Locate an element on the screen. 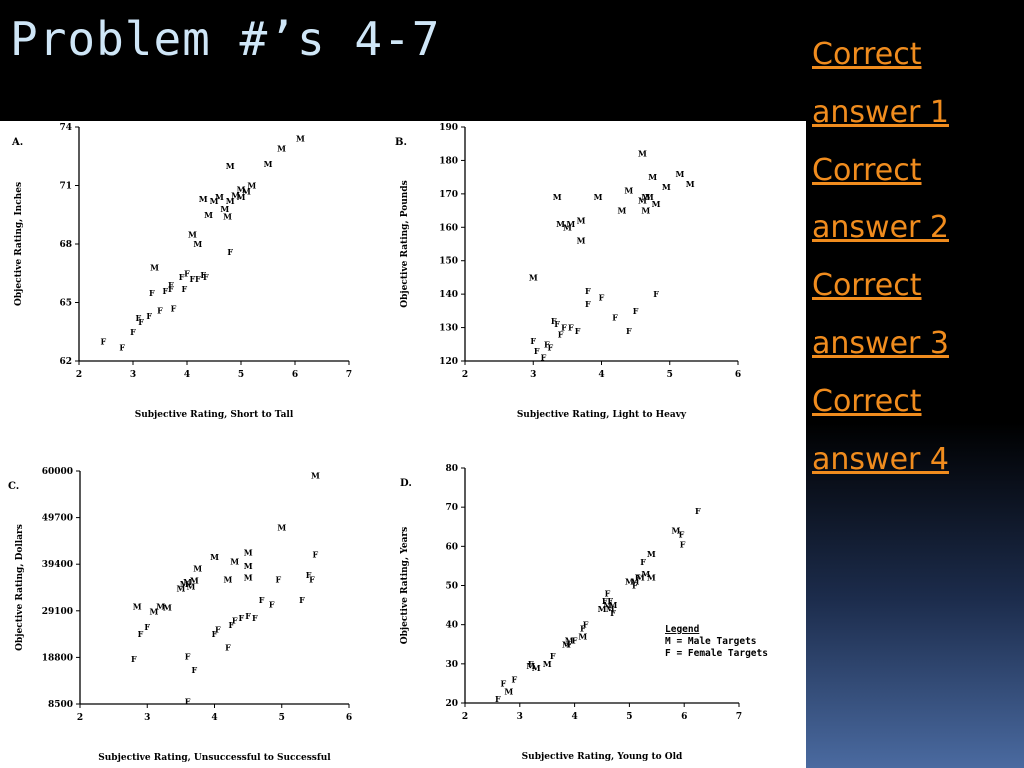  y-tick-label: 20 is located at coordinates (451, 704).